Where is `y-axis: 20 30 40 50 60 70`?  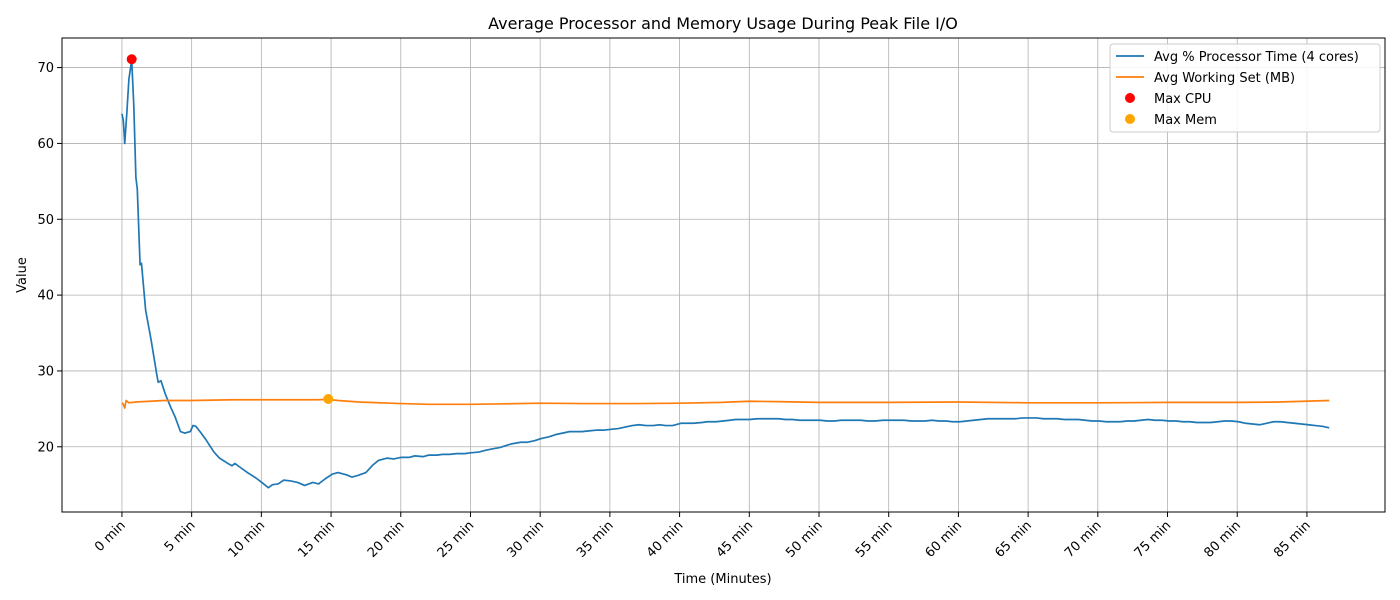 y-axis: 20 30 40 50 60 70 is located at coordinates (49, 258).